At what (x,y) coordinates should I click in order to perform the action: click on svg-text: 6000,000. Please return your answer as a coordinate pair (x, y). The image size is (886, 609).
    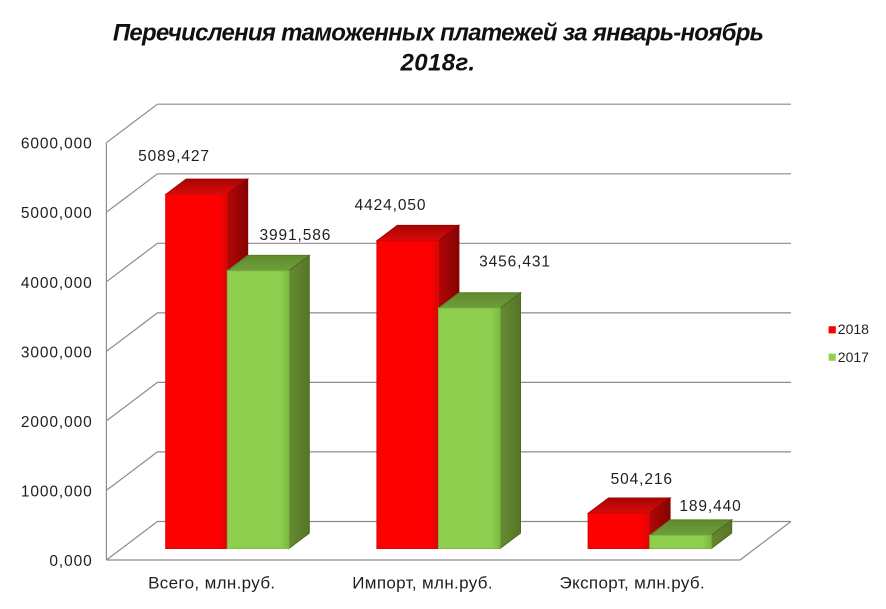
    Looking at the image, I should click on (57, 144).